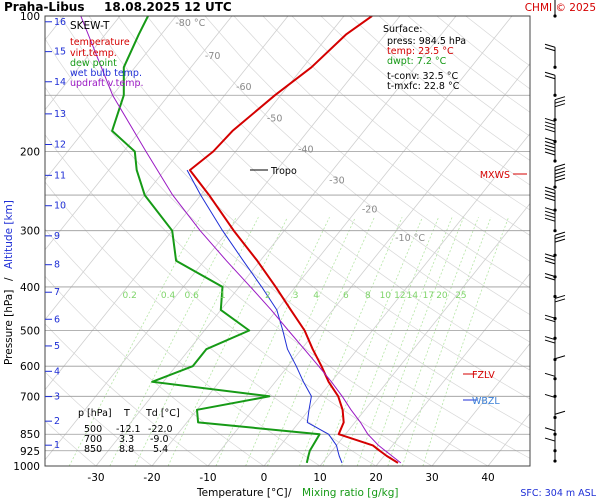 This screenshot has width=600, height=500. I want to click on dry-adiabat, so click(483, 53).